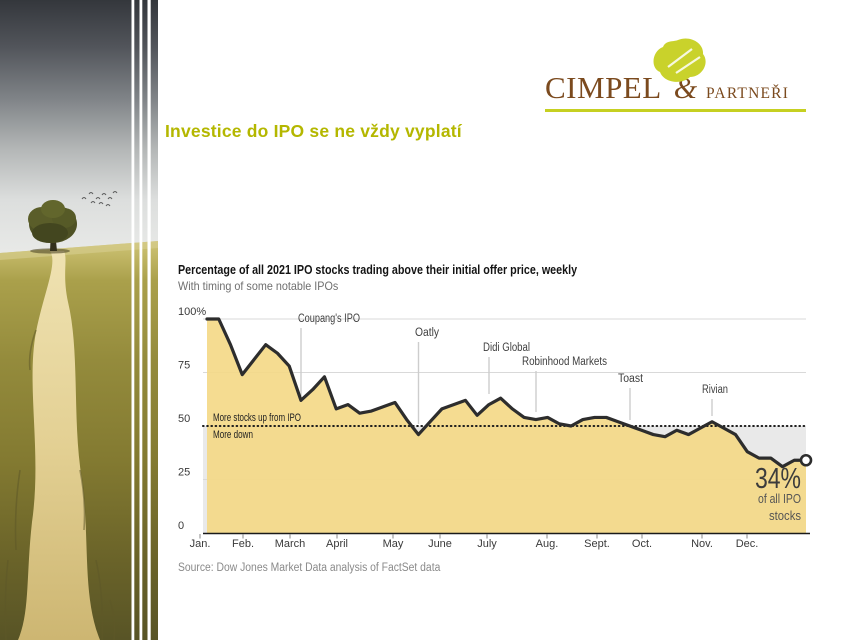 The image size is (849, 640). Describe the element at coordinates (184, 473) in the screenshot. I see `y-axis-tick-label: 25` at that location.